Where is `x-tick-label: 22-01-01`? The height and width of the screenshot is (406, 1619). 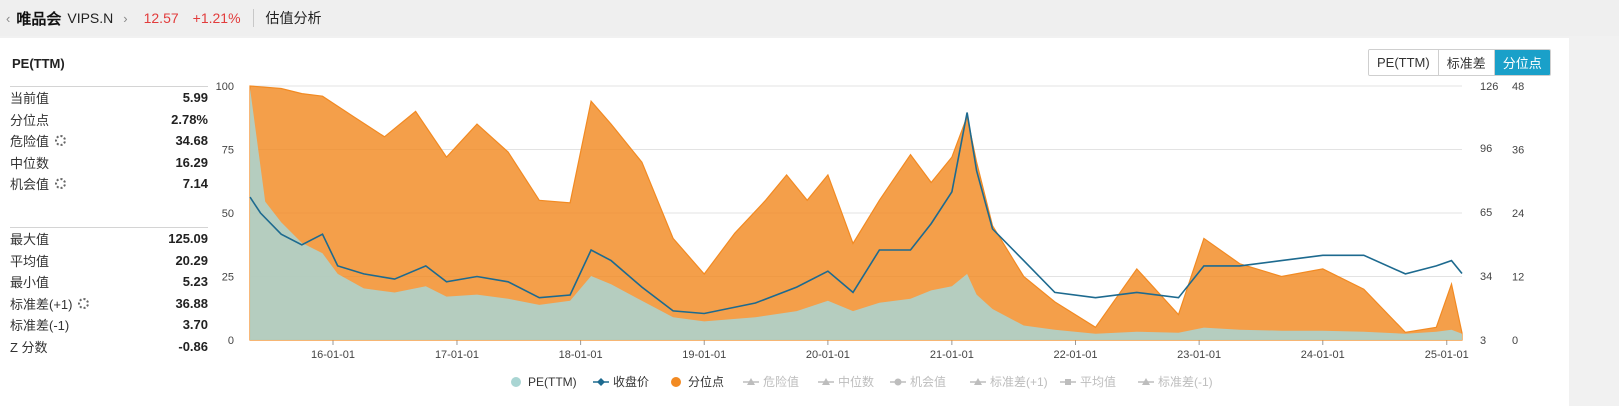 x-tick-label: 22-01-01 is located at coordinates (1075, 355).